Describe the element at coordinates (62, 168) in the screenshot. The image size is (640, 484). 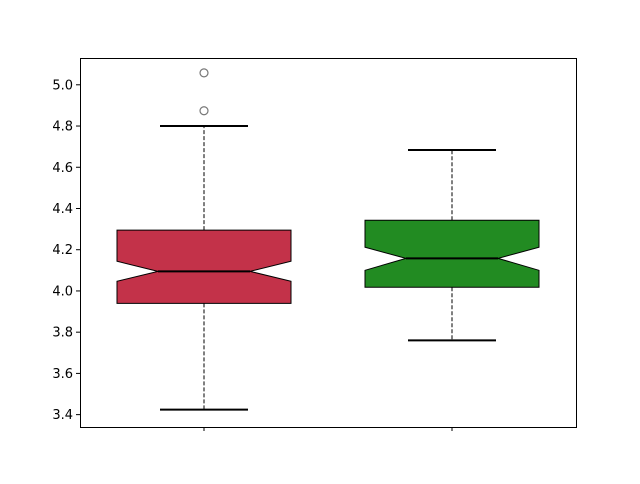
I see `y-tick-label: 4.6` at that location.